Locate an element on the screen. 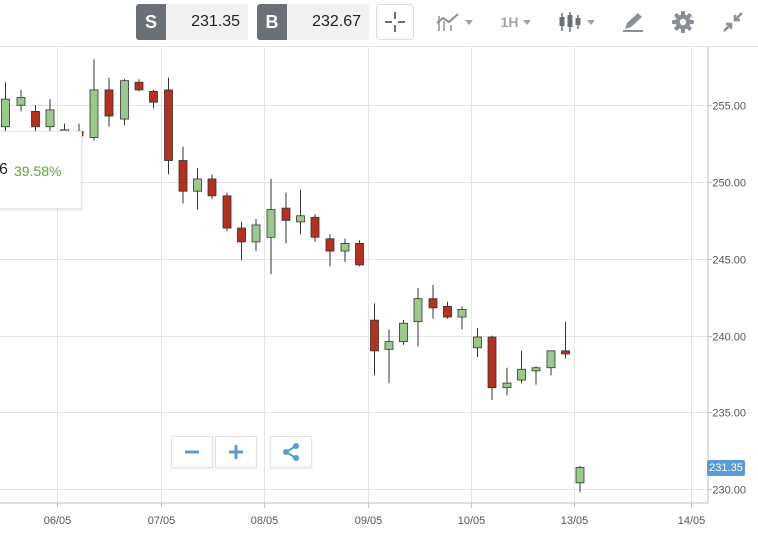  zoom-in-button is located at coordinates (236, 452).